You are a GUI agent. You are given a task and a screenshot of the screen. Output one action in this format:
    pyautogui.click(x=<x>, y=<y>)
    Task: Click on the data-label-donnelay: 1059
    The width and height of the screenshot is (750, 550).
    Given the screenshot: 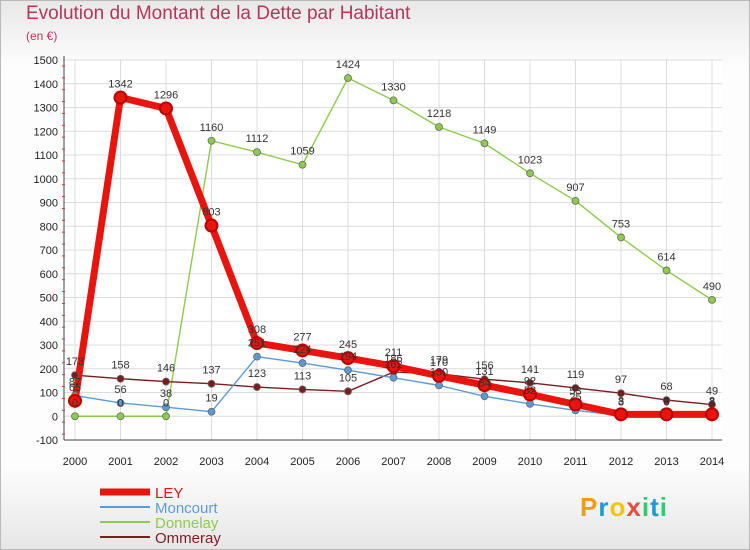 What is the action you would take?
    pyautogui.click(x=302, y=152)
    